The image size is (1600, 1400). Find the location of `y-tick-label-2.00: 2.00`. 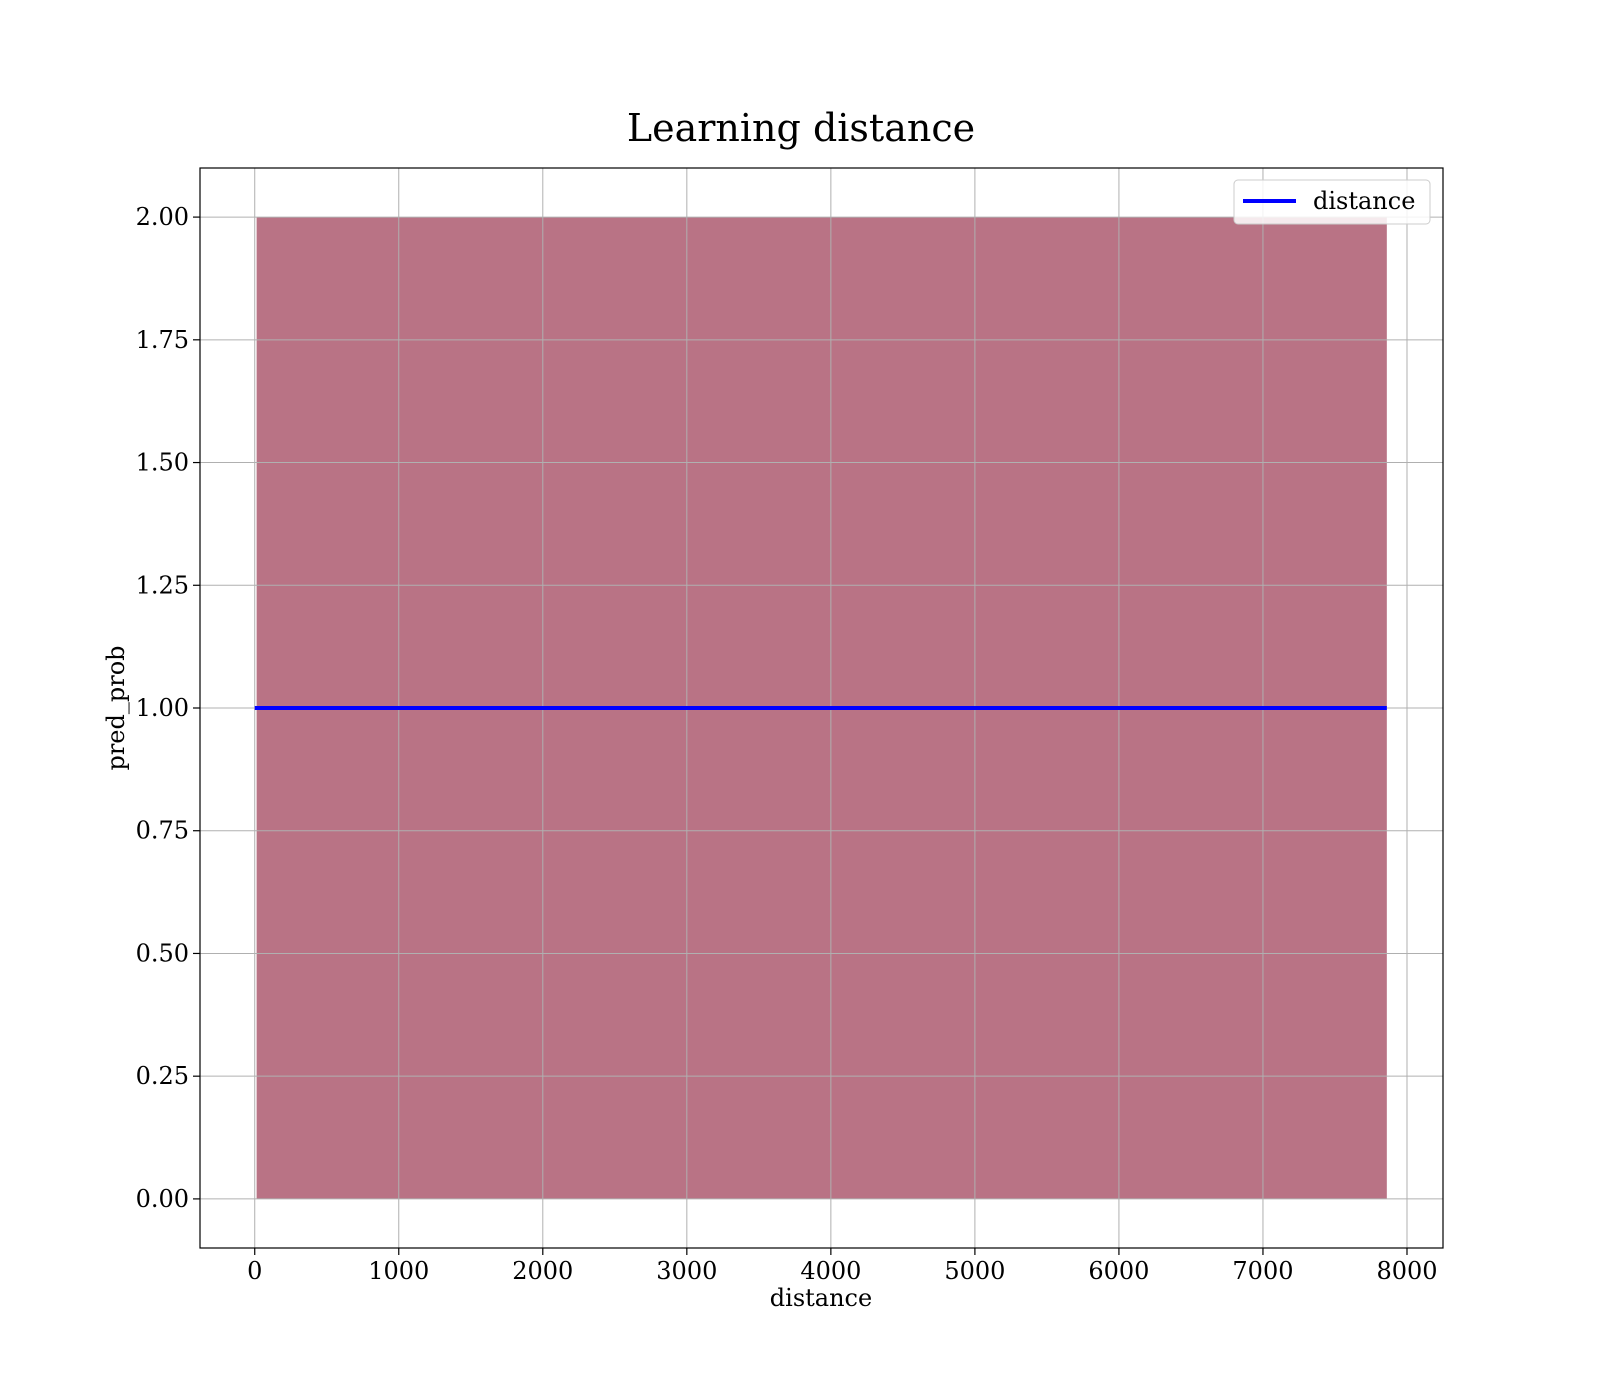

y-tick-label-2.00: 2.00 is located at coordinates (162, 217).